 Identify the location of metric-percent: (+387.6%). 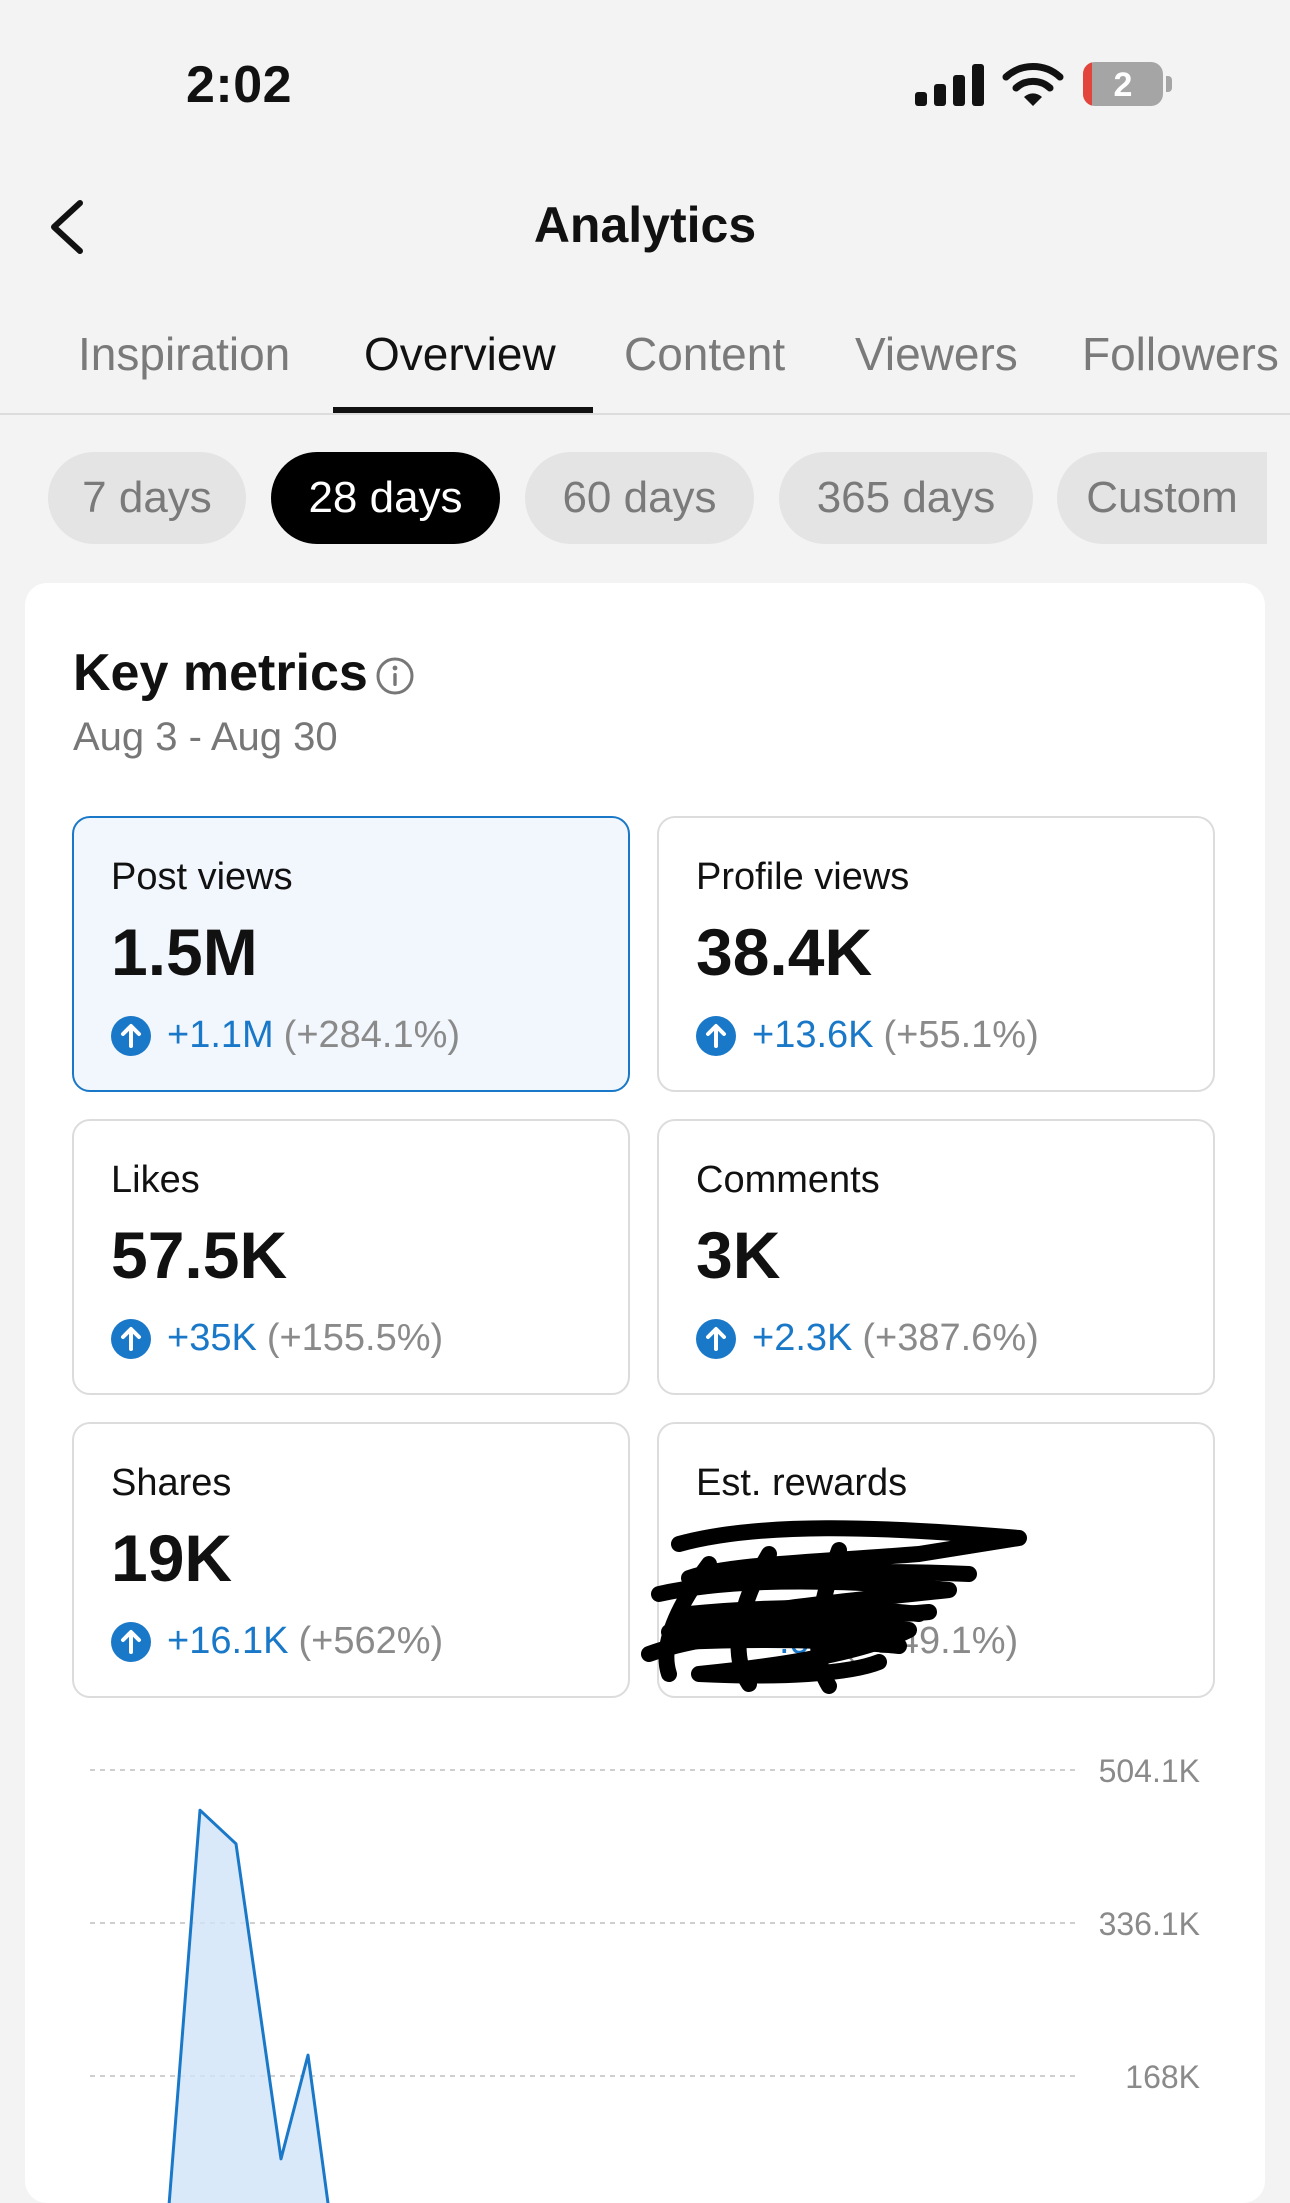
(950, 1338).